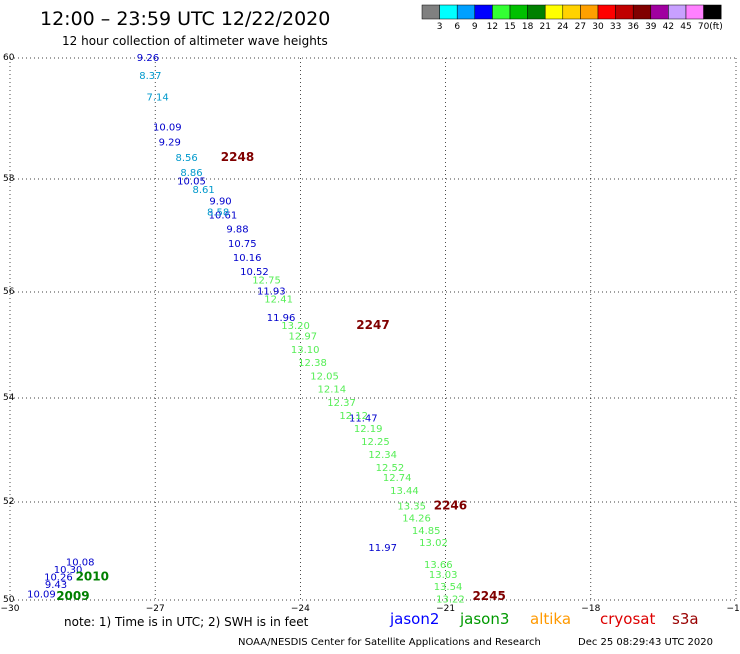 This screenshot has height=654, width=740. Describe the element at coordinates (716, 27) in the screenshot. I see `legend-unit: (ft)` at that location.